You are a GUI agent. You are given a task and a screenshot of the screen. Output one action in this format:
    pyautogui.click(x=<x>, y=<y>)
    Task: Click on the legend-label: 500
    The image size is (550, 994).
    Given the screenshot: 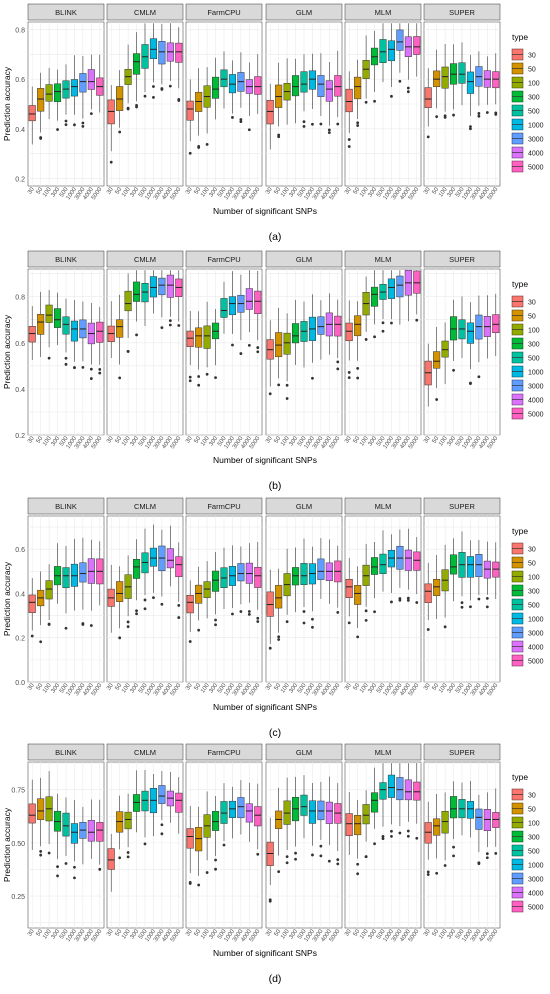 What is the action you would take?
    pyautogui.click(x=534, y=606)
    